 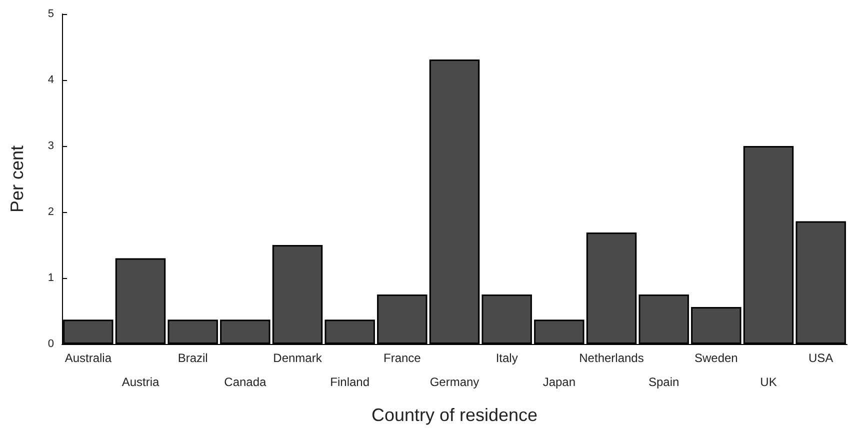 I want to click on y-tick-label: 3, so click(x=51, y=146).